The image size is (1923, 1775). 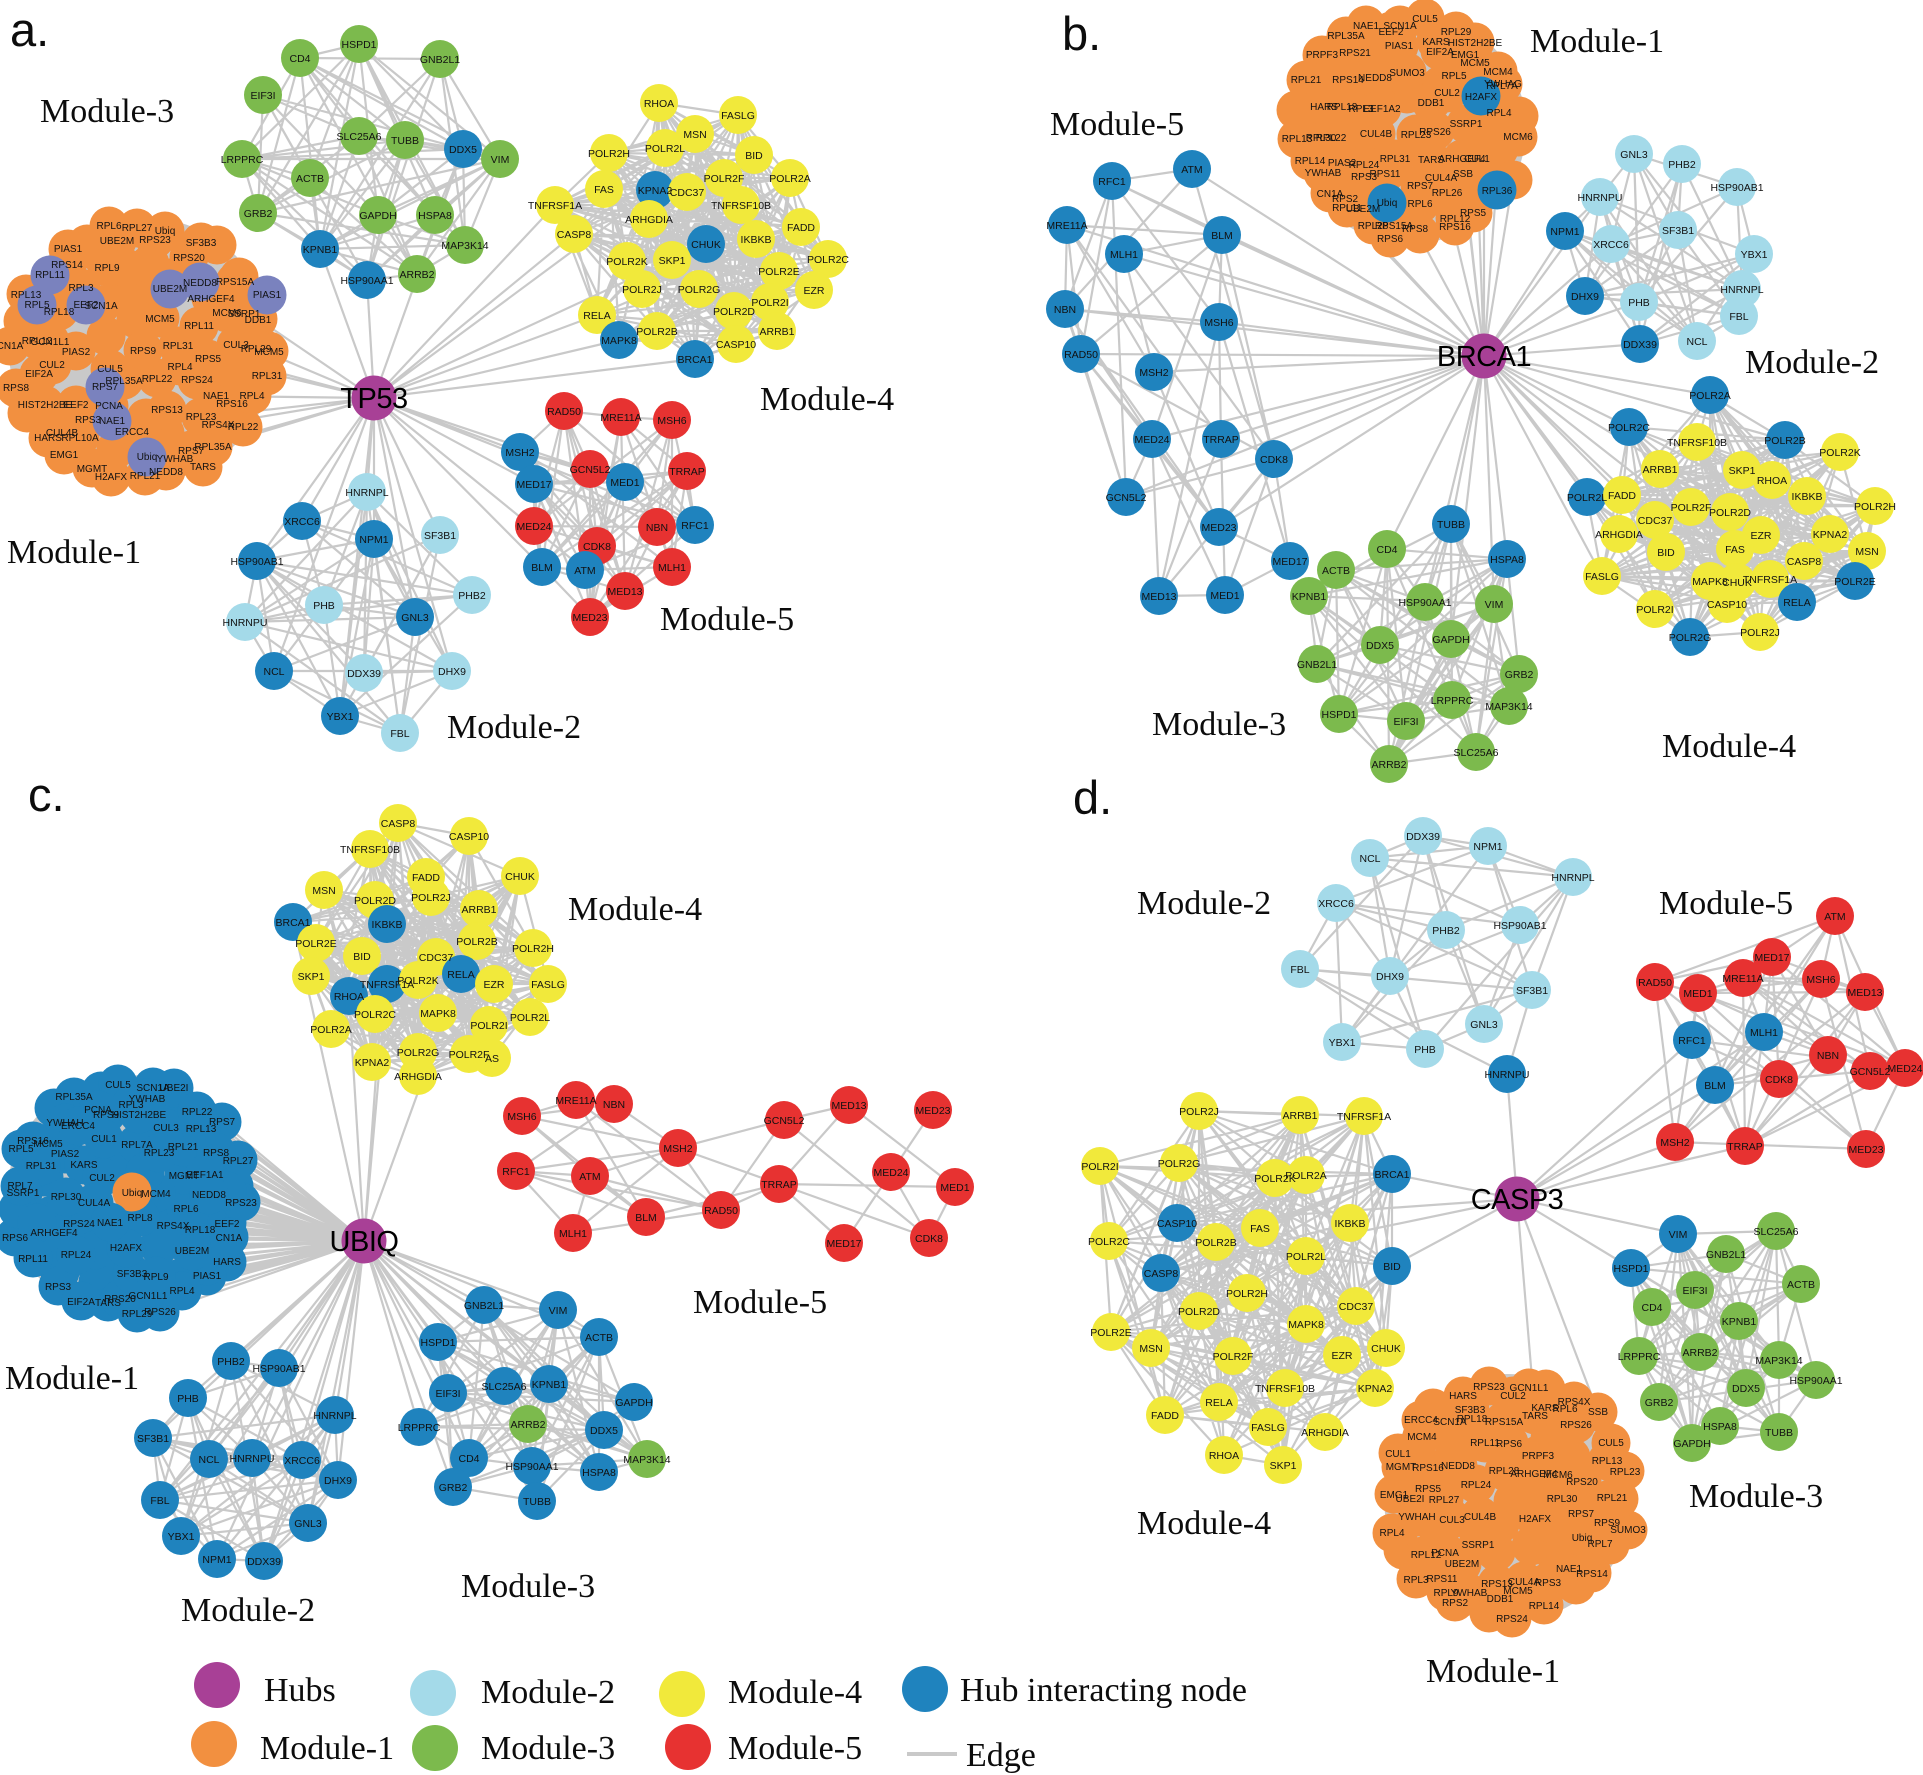 I want to click on svg-text: POLR2G, so click(x=1690, y=638).